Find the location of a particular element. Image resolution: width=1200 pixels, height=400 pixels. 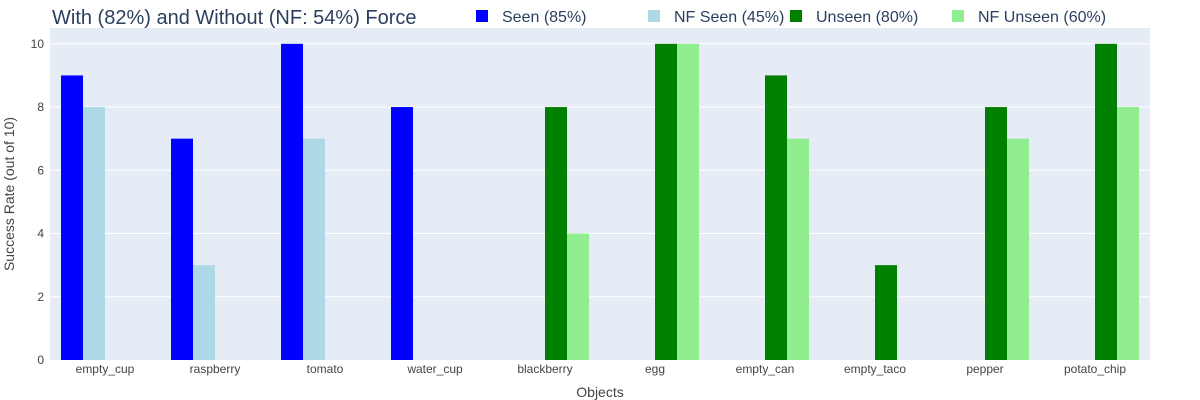

chart-title: With (82%) and Without (NF: 54%) Force is located at coordinates (234, 18).